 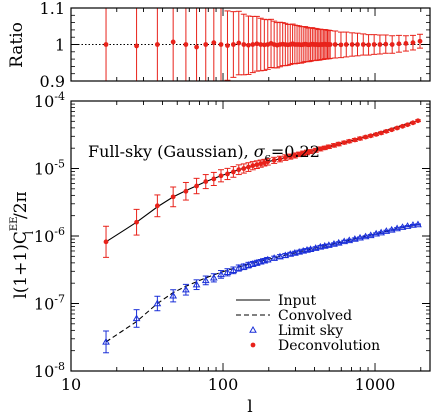 What do you see at coordinates (315, 346) in the screenshot?
I see `legend-item: Deconvolution` at bounding box center [315, 346].